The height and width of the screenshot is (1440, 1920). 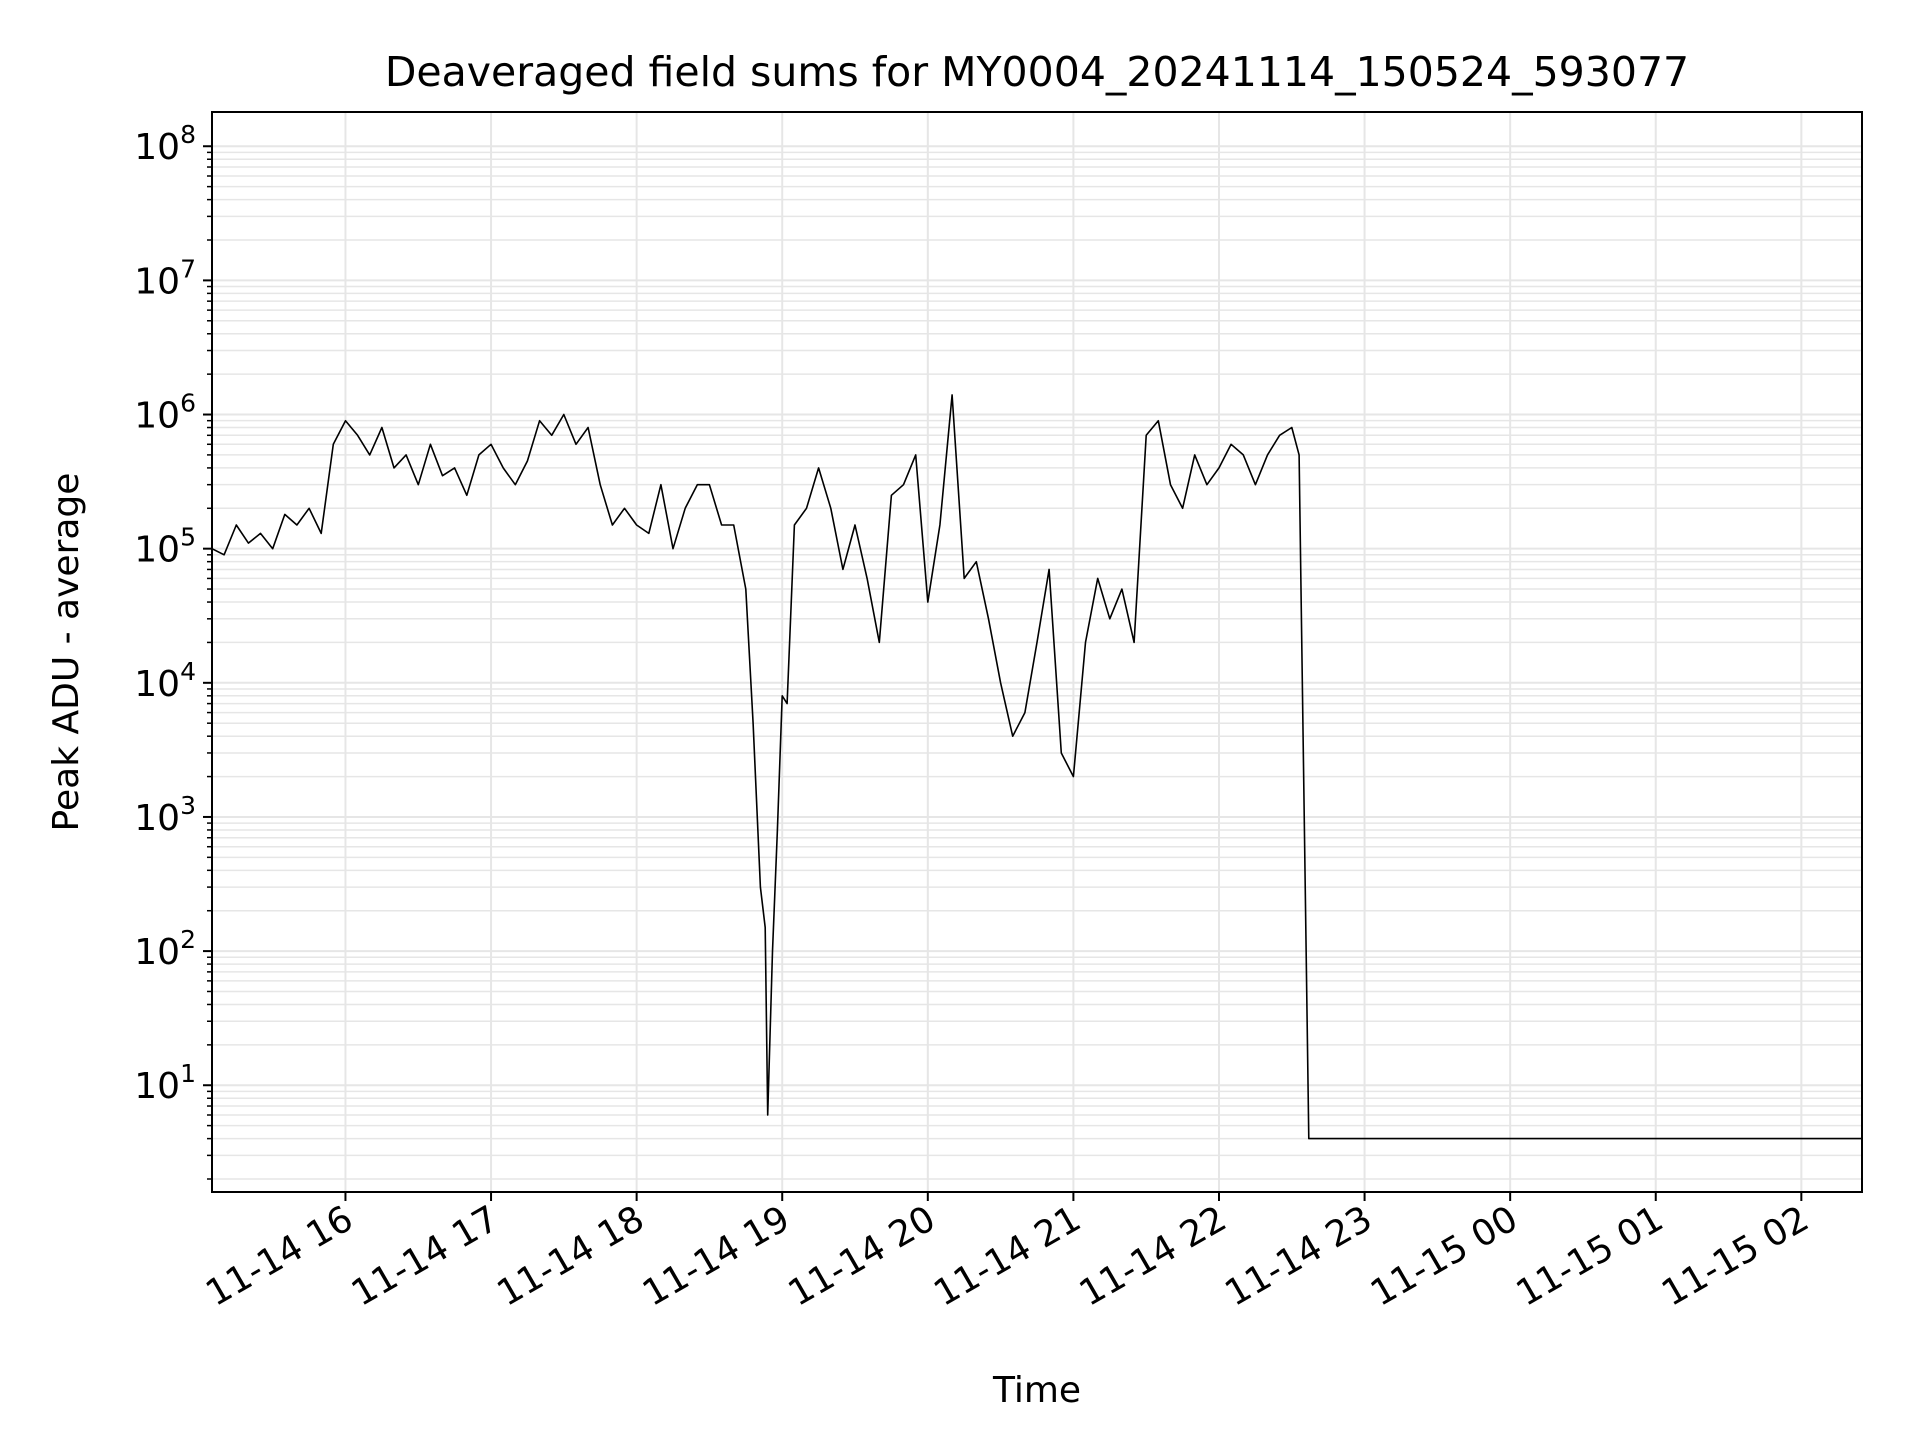 I want to click on x-axis-label: Time, so click(x=1036, y=1390).